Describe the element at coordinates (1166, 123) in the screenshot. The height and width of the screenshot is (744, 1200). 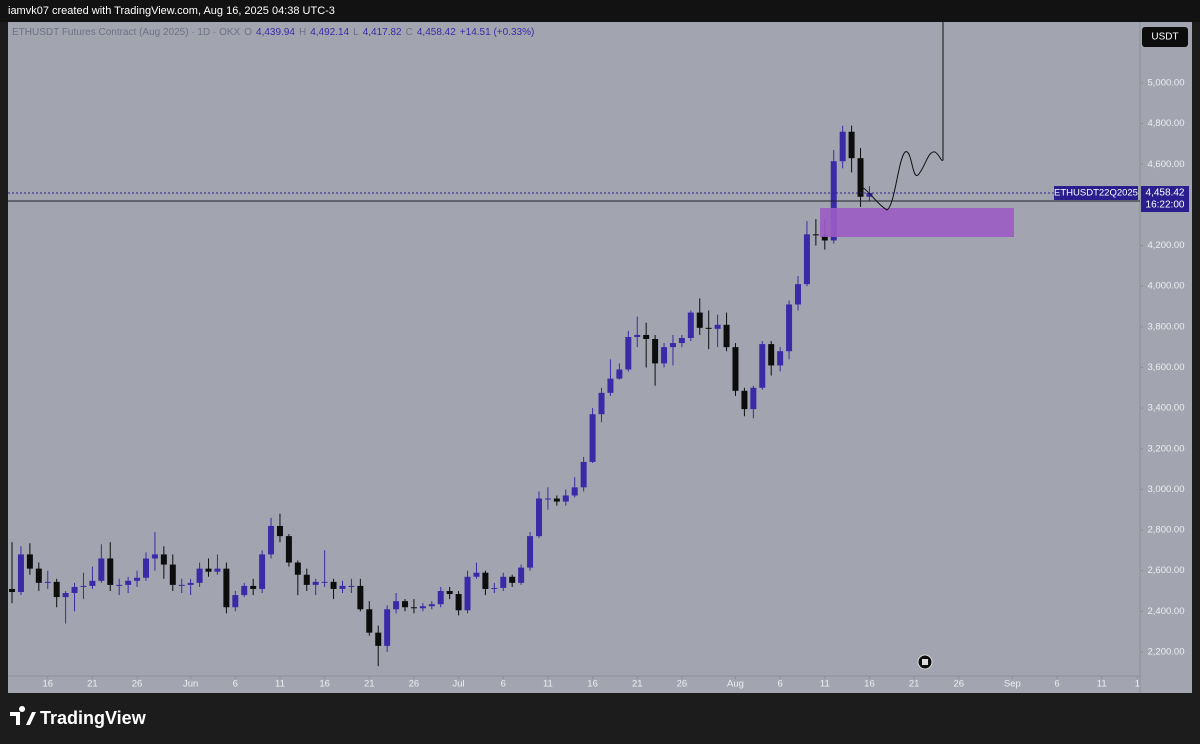
I see `y-tick-label: 4,800.00` at that location.